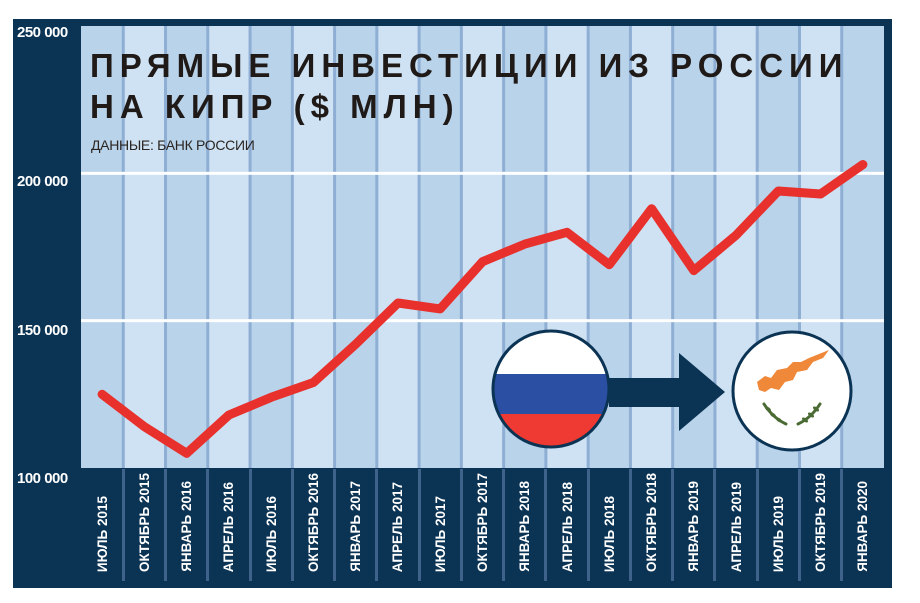 The width and height of the screenshot is (920, 603). I want to click on x-tick-text: АПРЕЛЬ 2019, so click(736, 526).